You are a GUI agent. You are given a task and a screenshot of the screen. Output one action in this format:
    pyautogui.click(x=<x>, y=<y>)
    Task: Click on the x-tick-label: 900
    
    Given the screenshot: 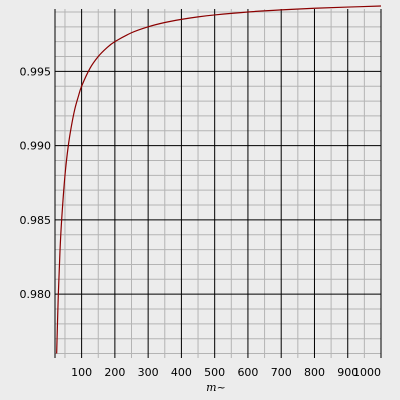 What is the action you would take?
    pyautogui.click(x=347, y=372)
    